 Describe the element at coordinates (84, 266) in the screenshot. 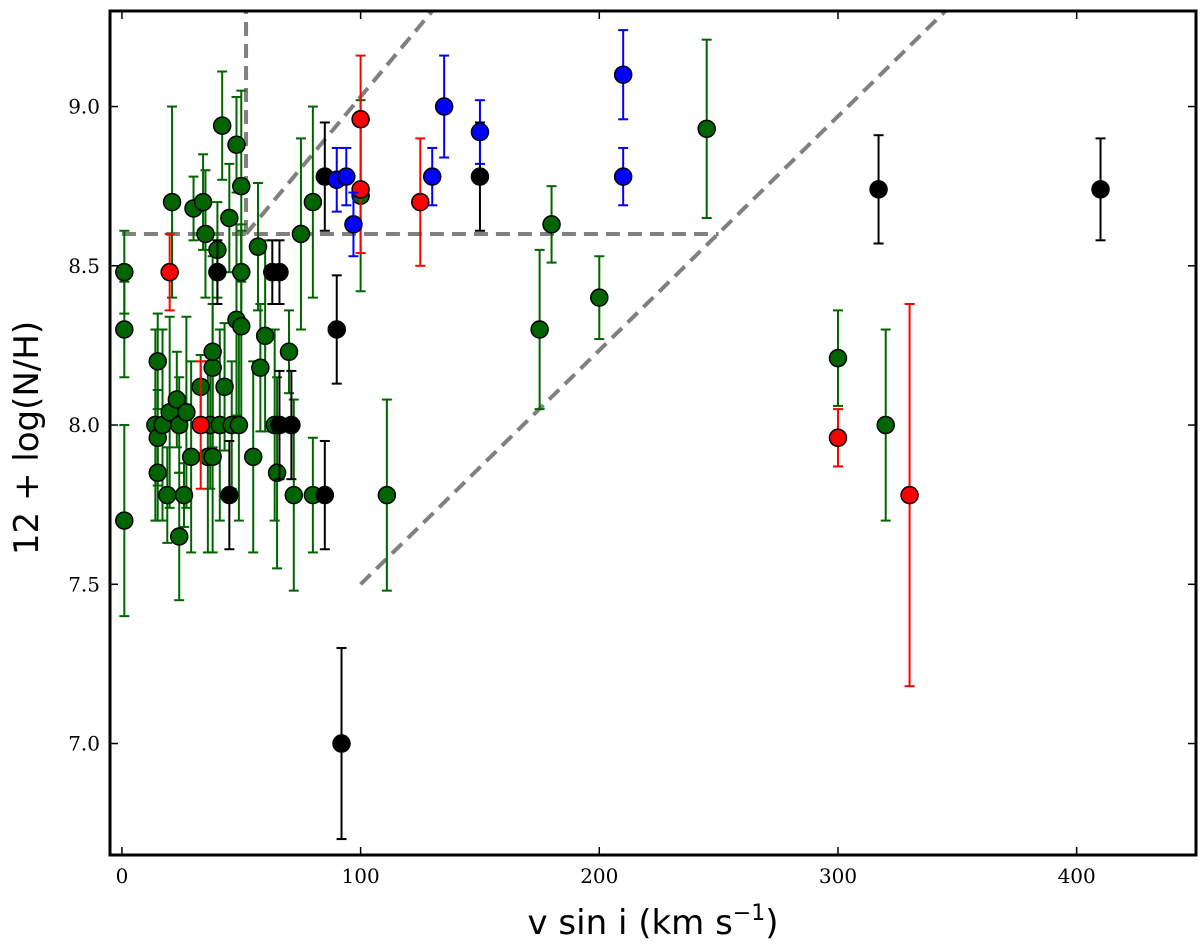

I see `y-tick-label: 8.5` at that location.